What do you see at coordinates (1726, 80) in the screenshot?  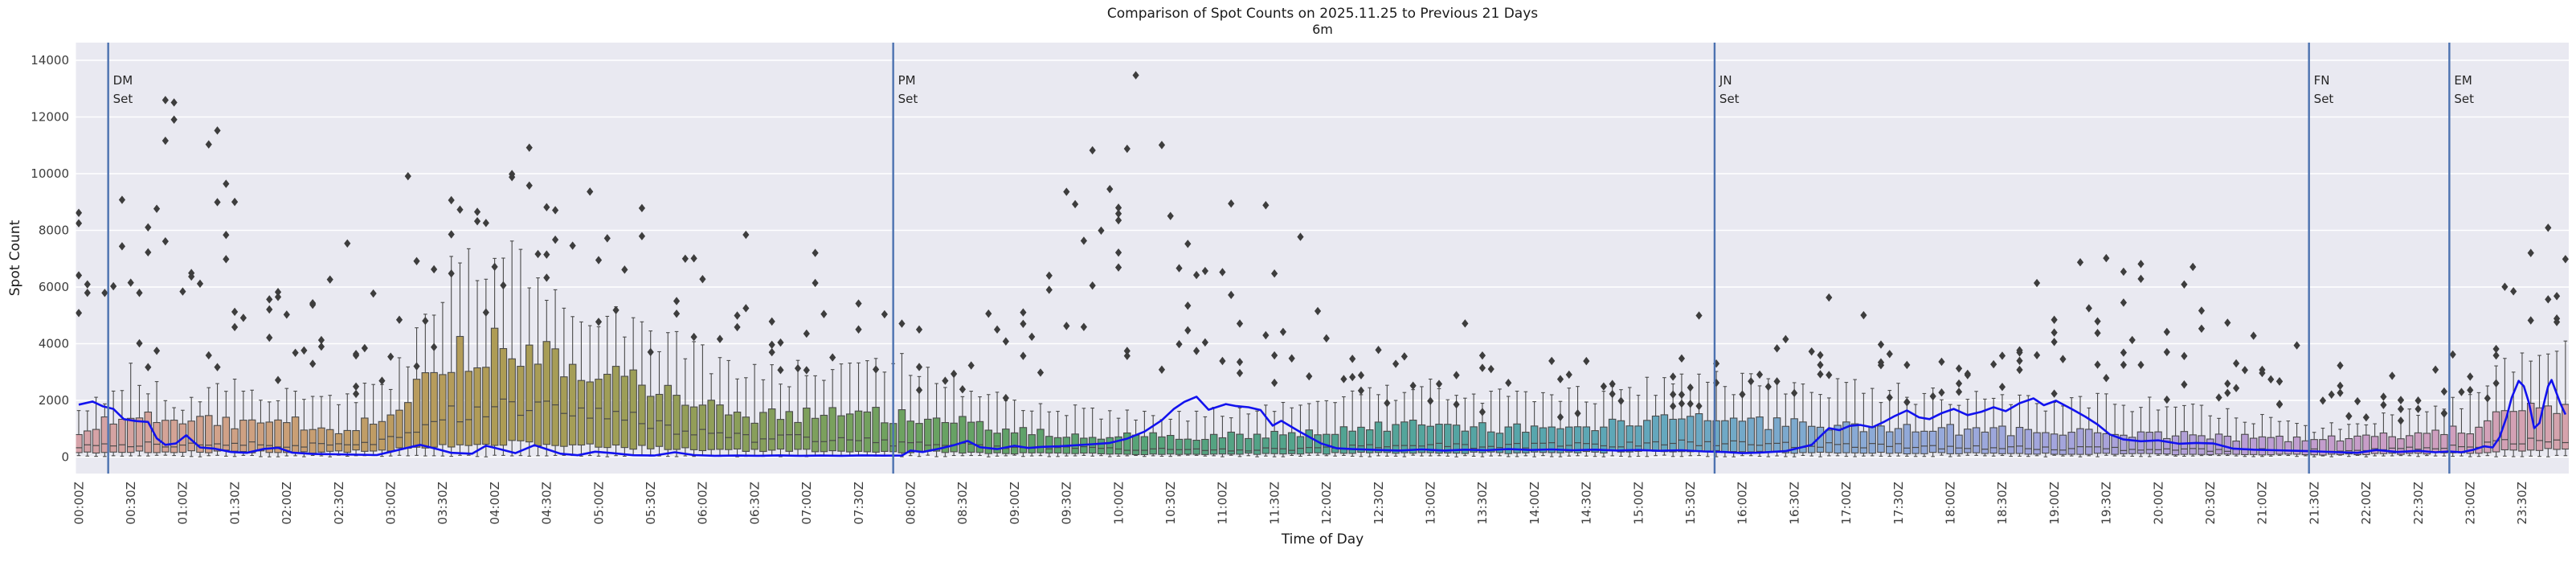 I see `event-line-label: JN` at bounding box center [1726, 80].